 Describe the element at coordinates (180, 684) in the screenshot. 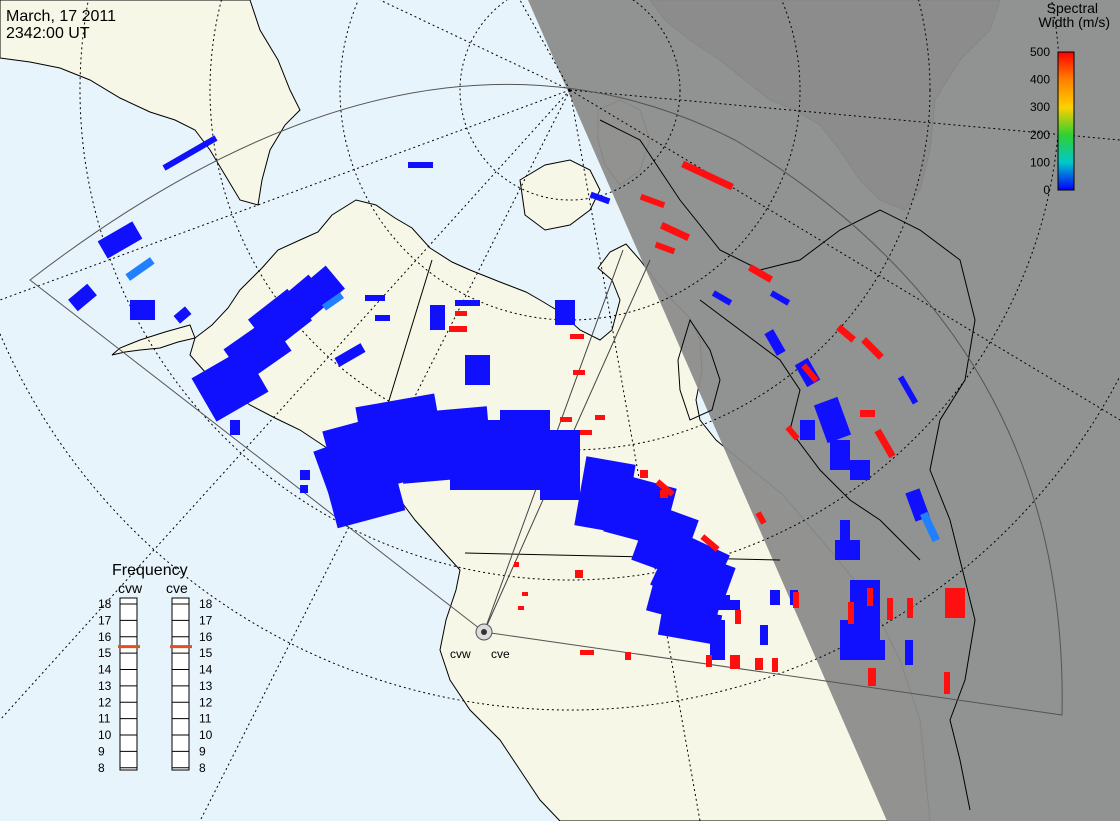

I see `freq-bar-cve` at that location.